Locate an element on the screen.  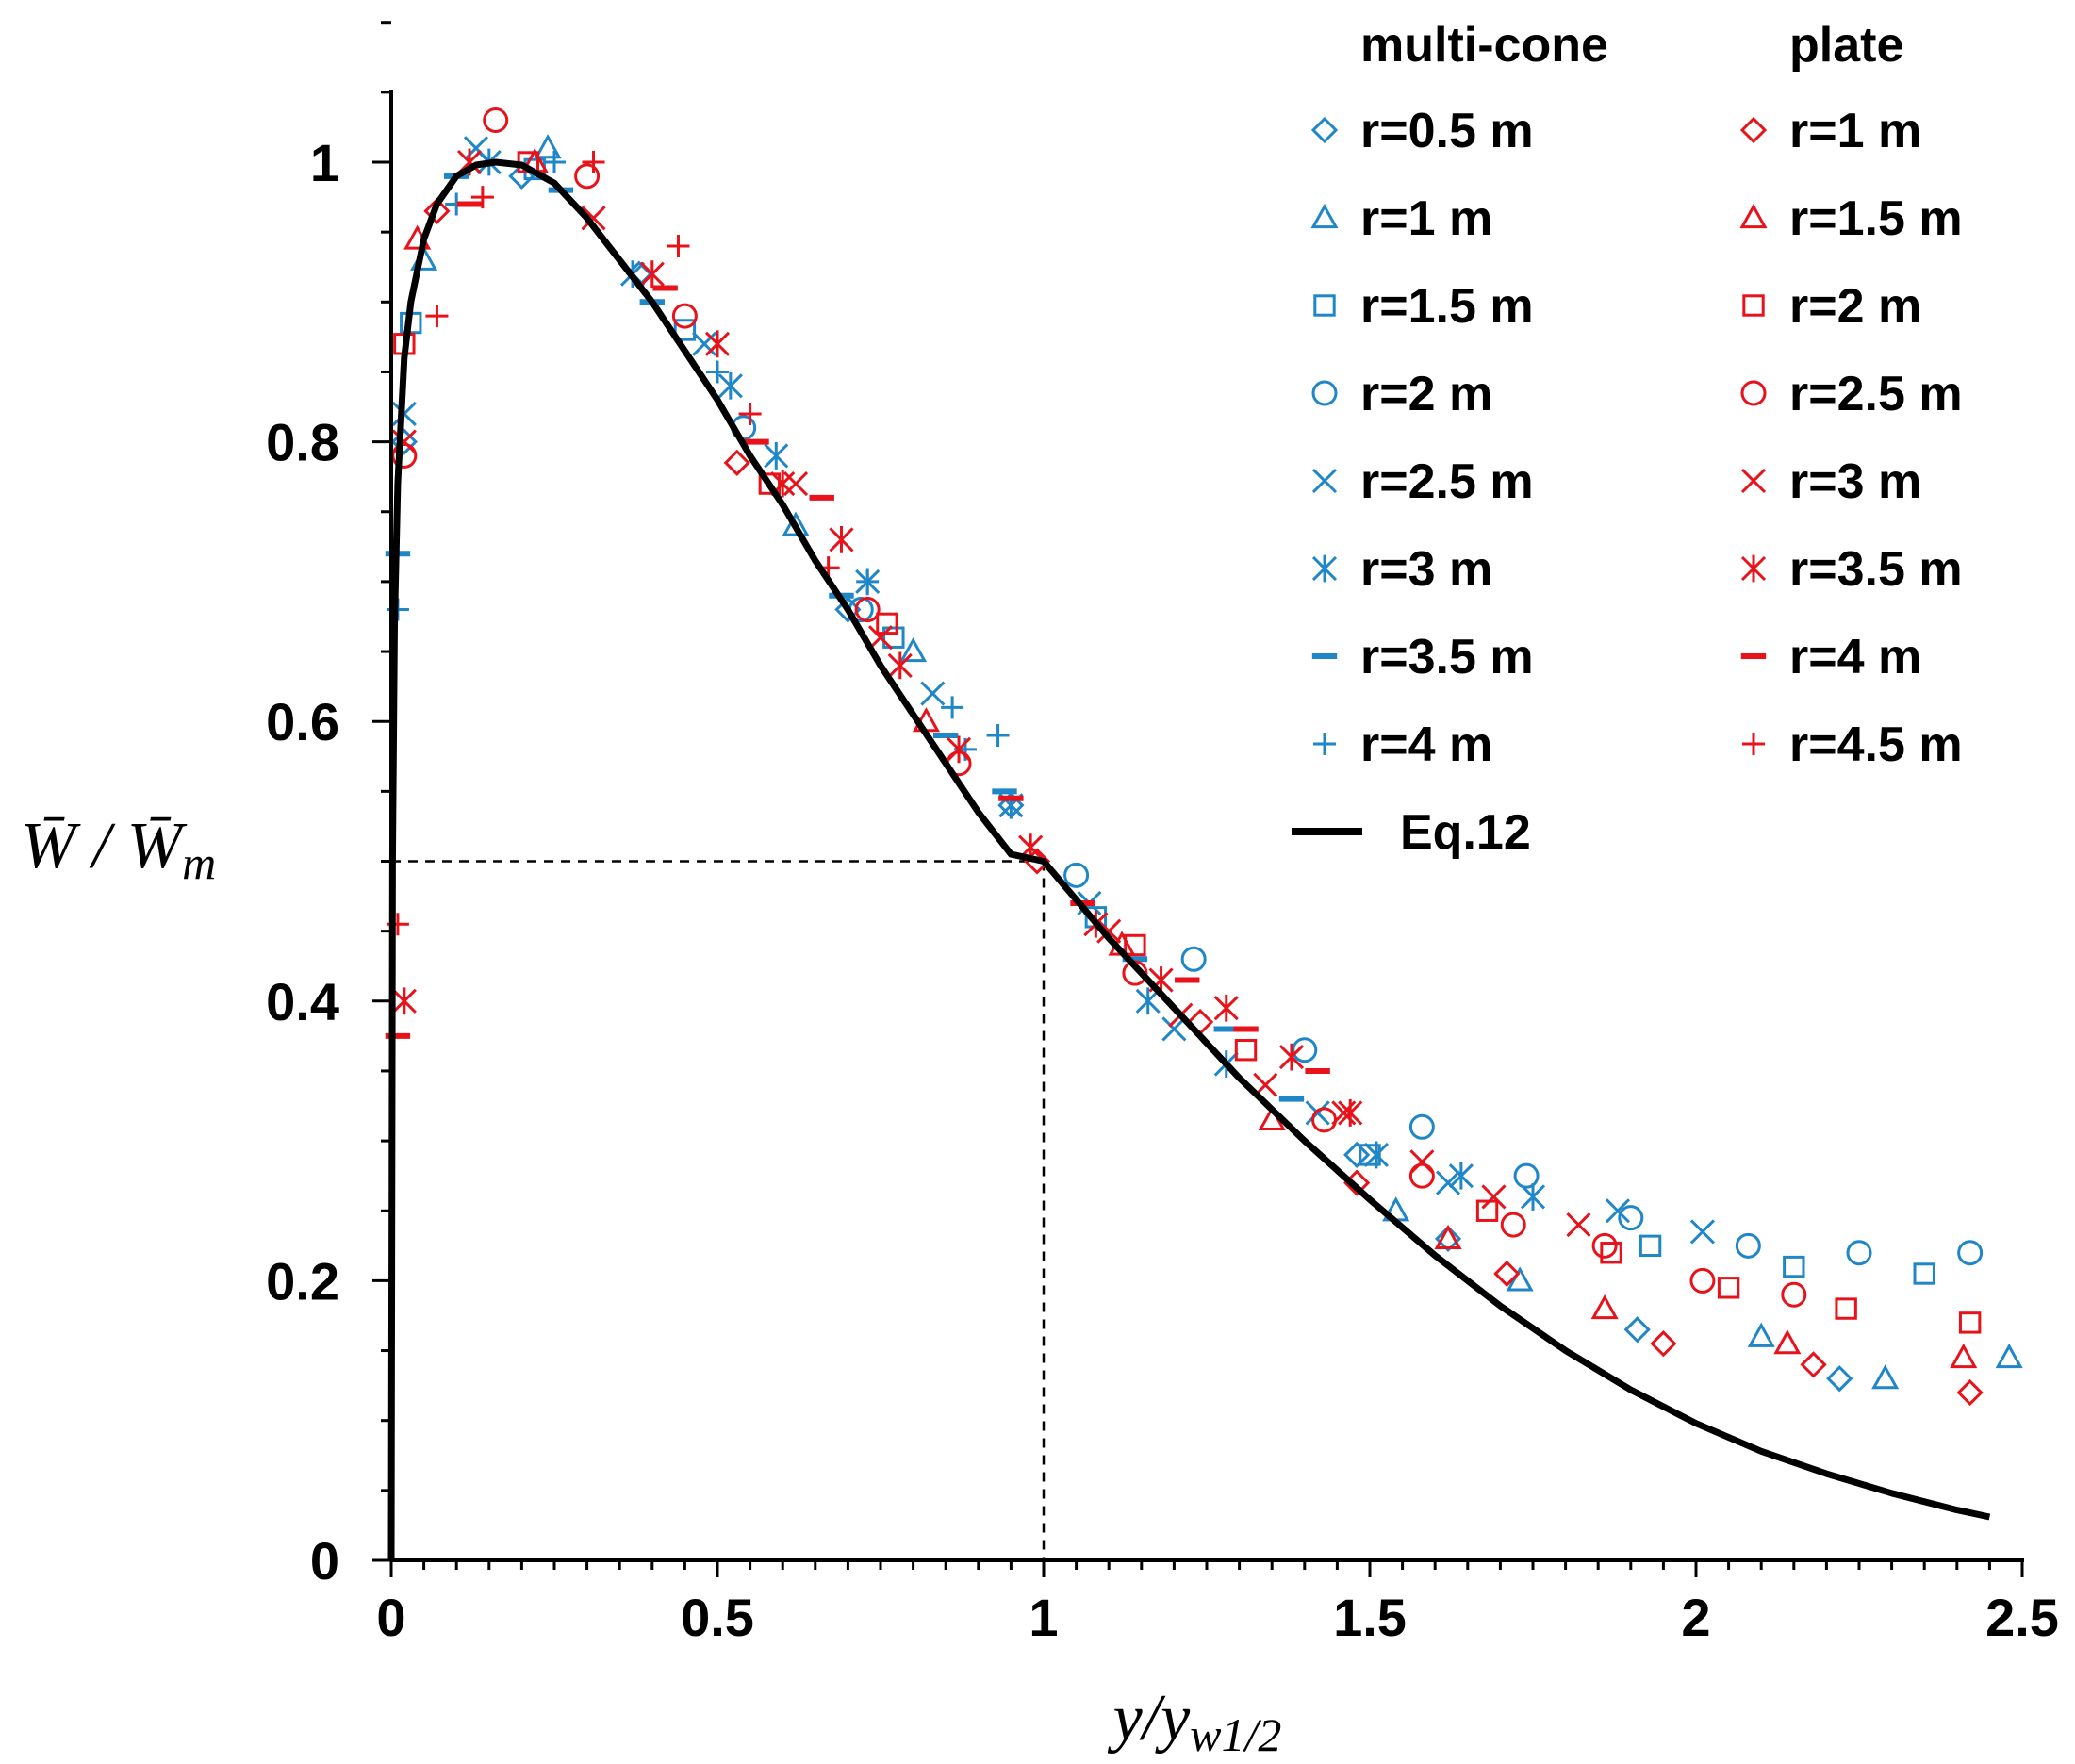
x-tick-label: 0 is located at coordinates (390, 1617).